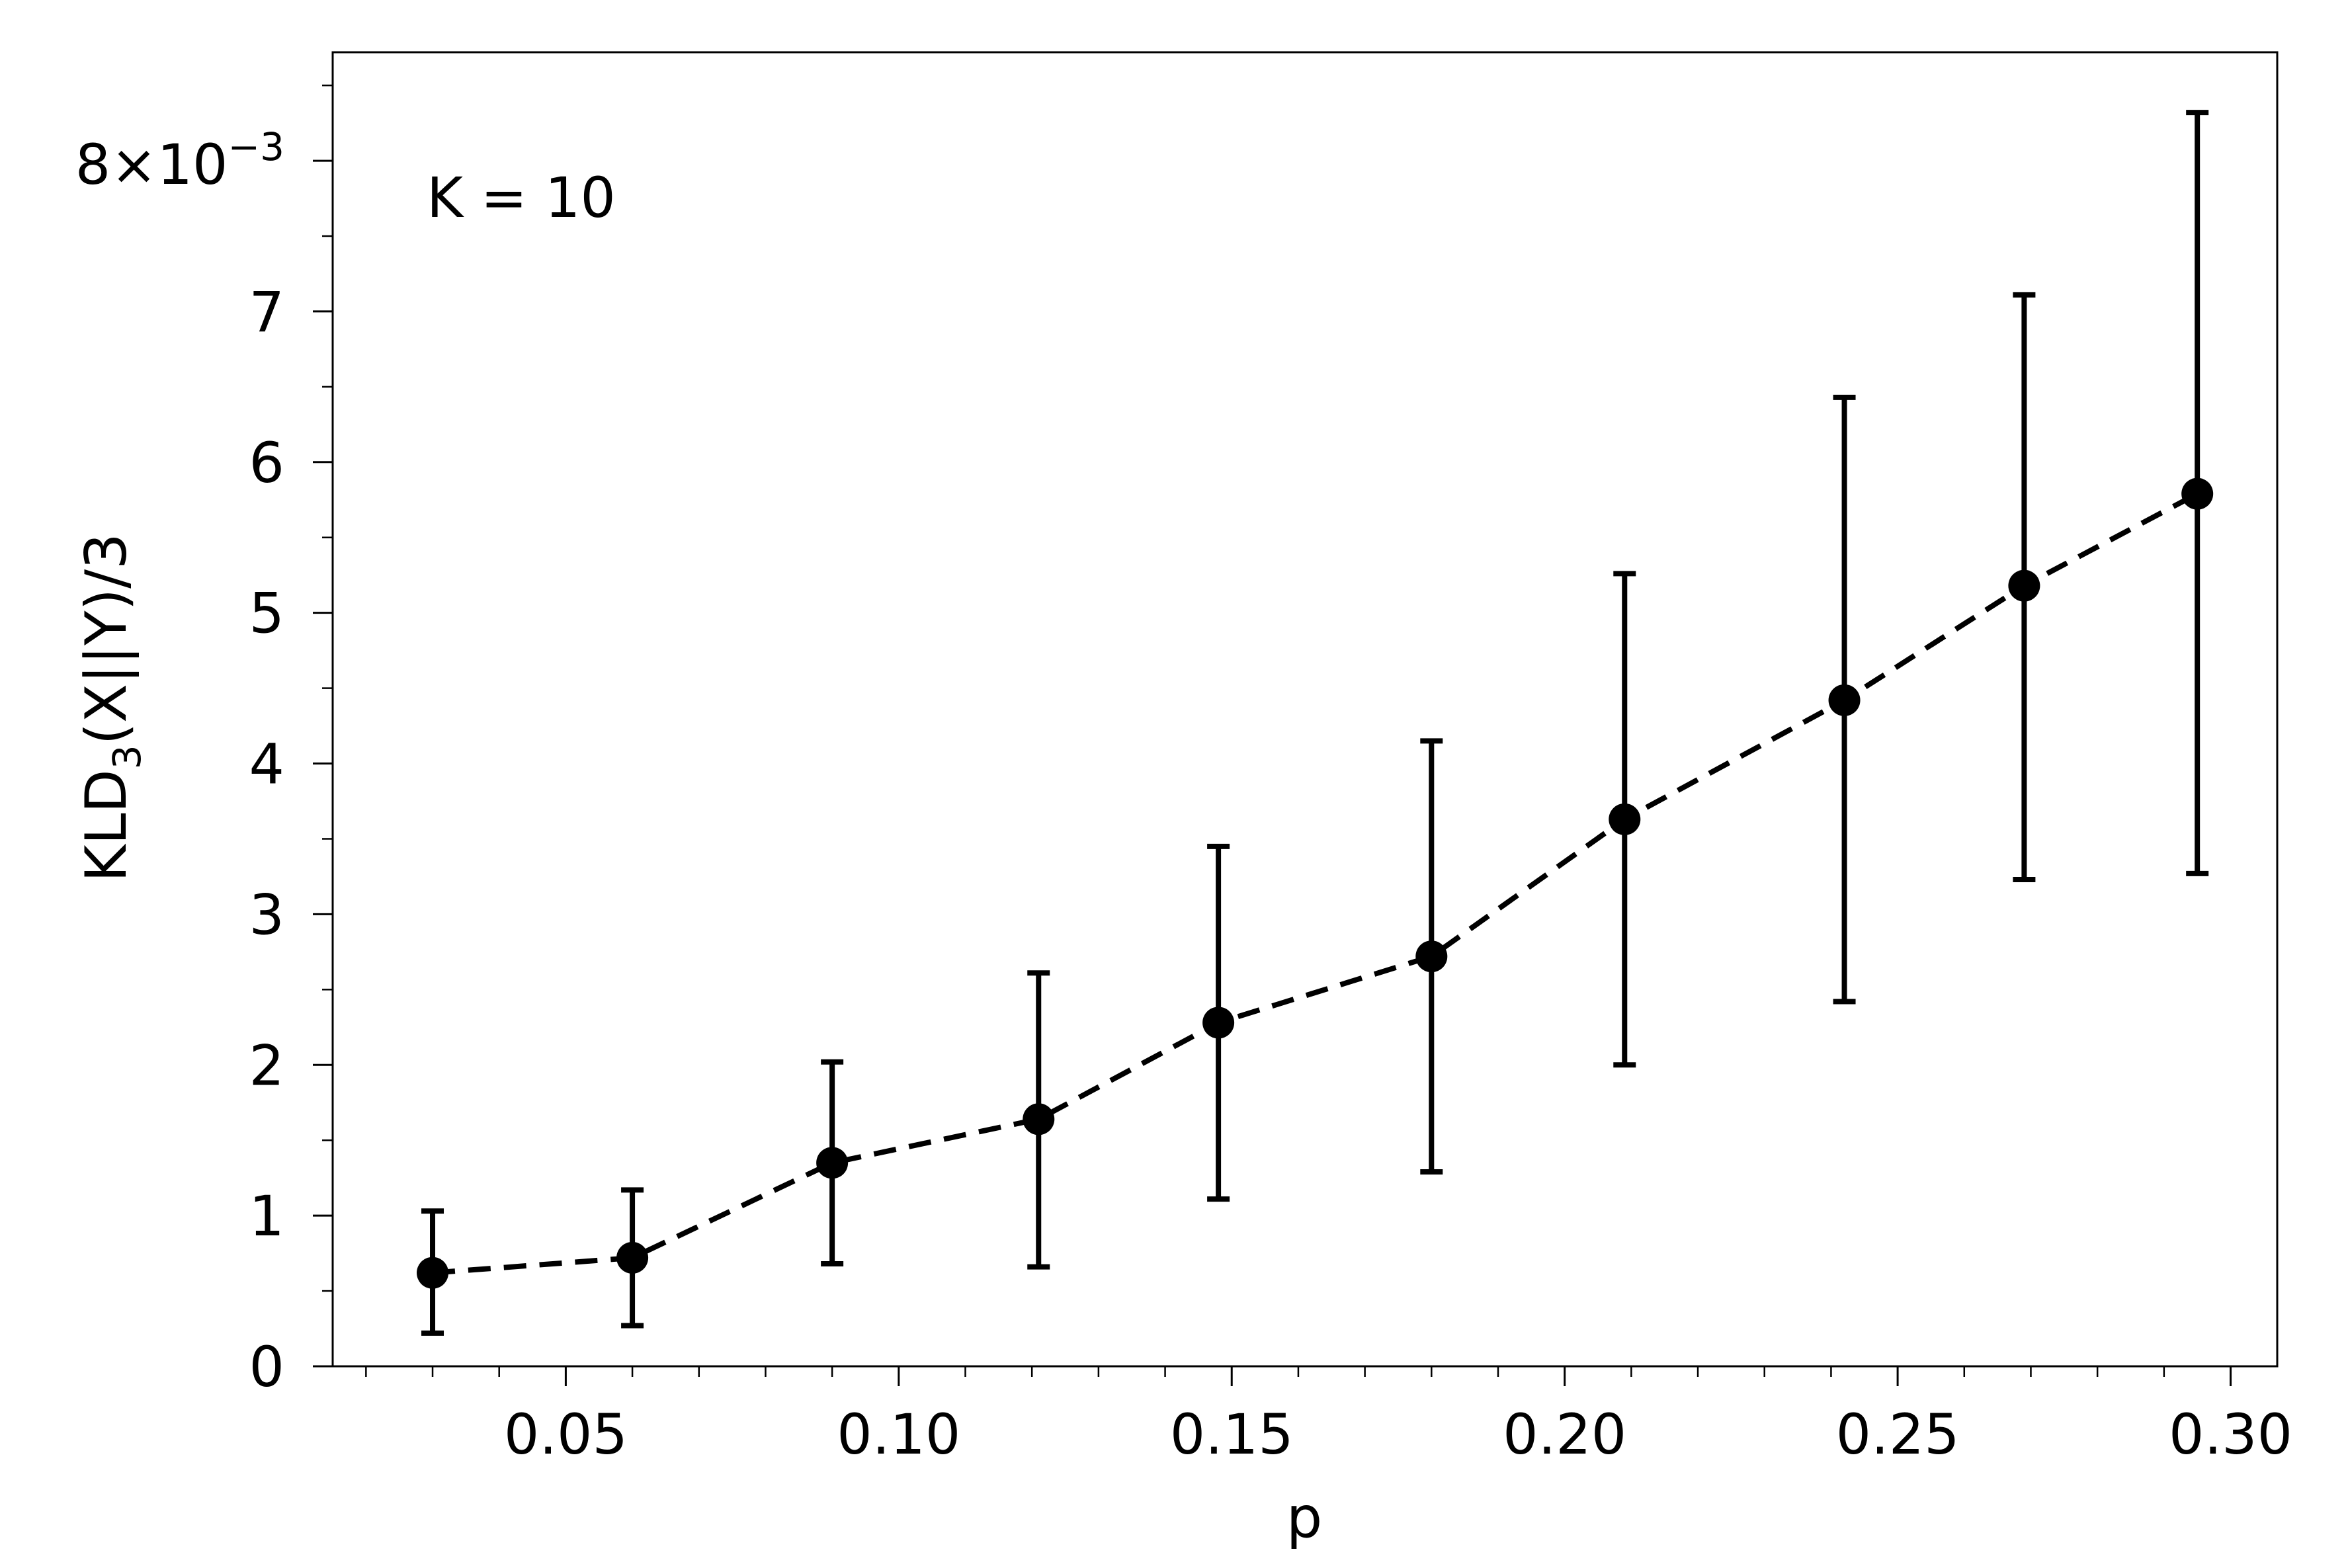 This screenshot has width=2348, height=1568. What do you see at coordinates (1304, 1518) in the screenshot?
I see `x-axis-label: p` at bounding box center [1304, 1518].